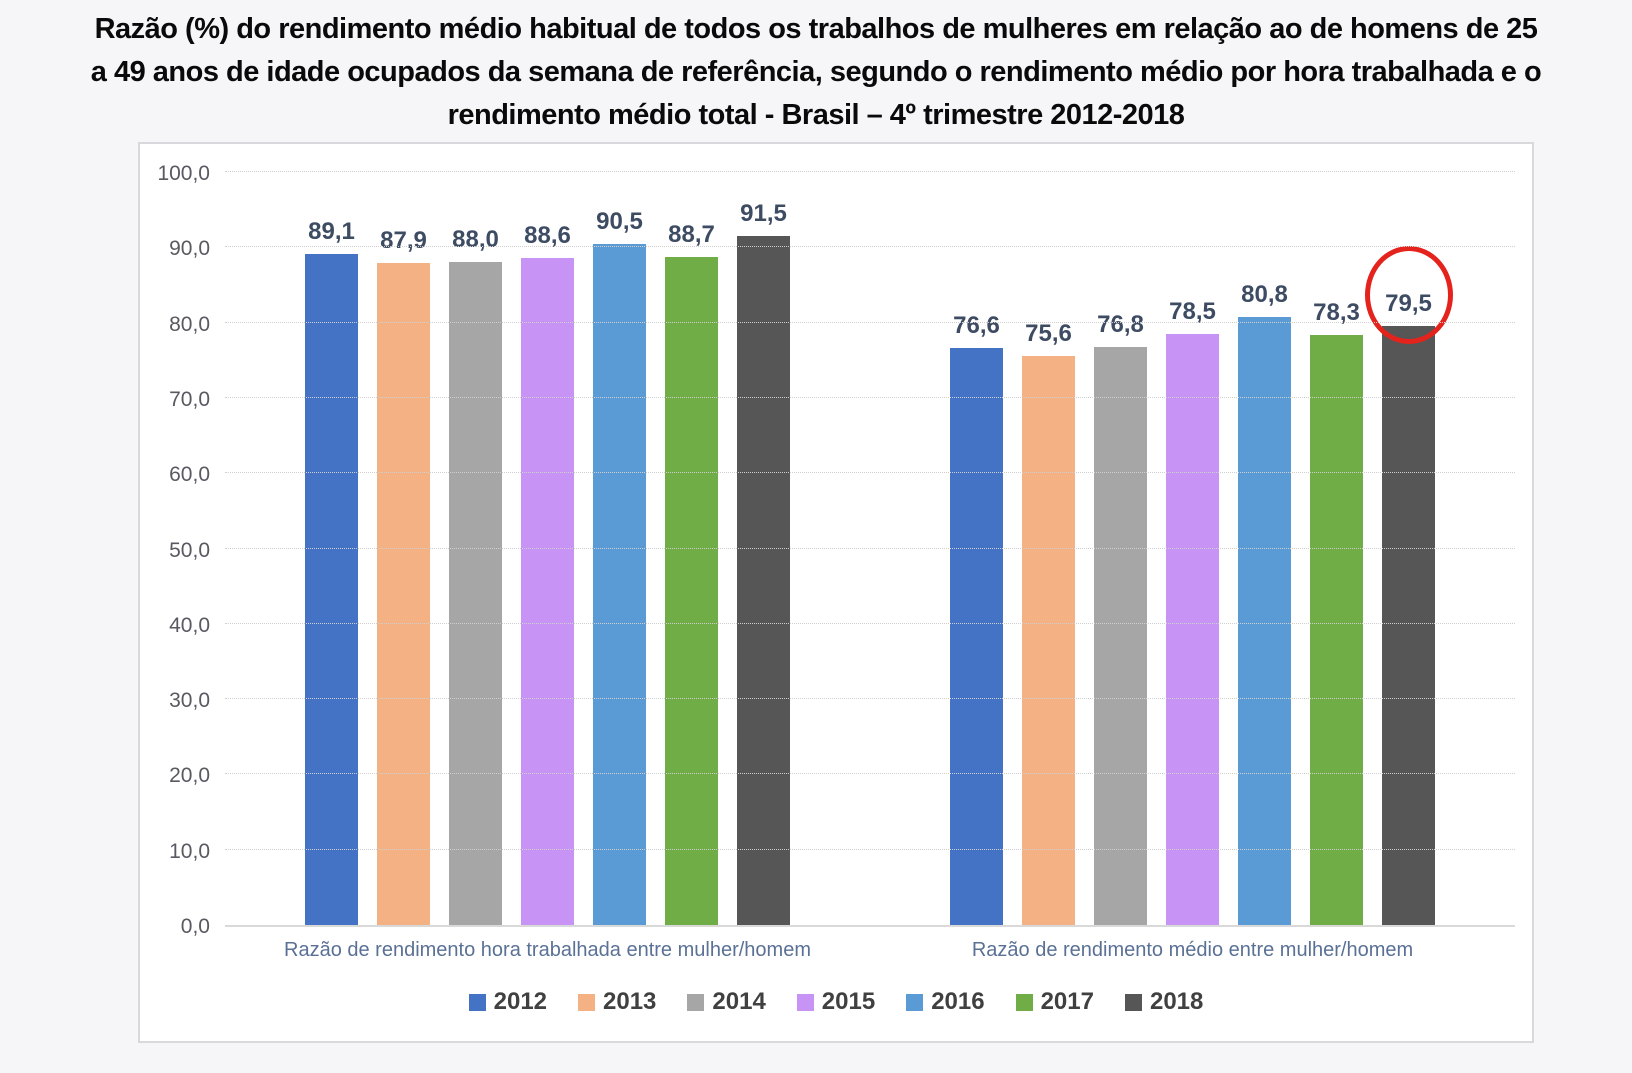 The width and height of the screenshot is (1632, 1073). I want to click on legend-item-2012: 2012, so click(508, 1002).